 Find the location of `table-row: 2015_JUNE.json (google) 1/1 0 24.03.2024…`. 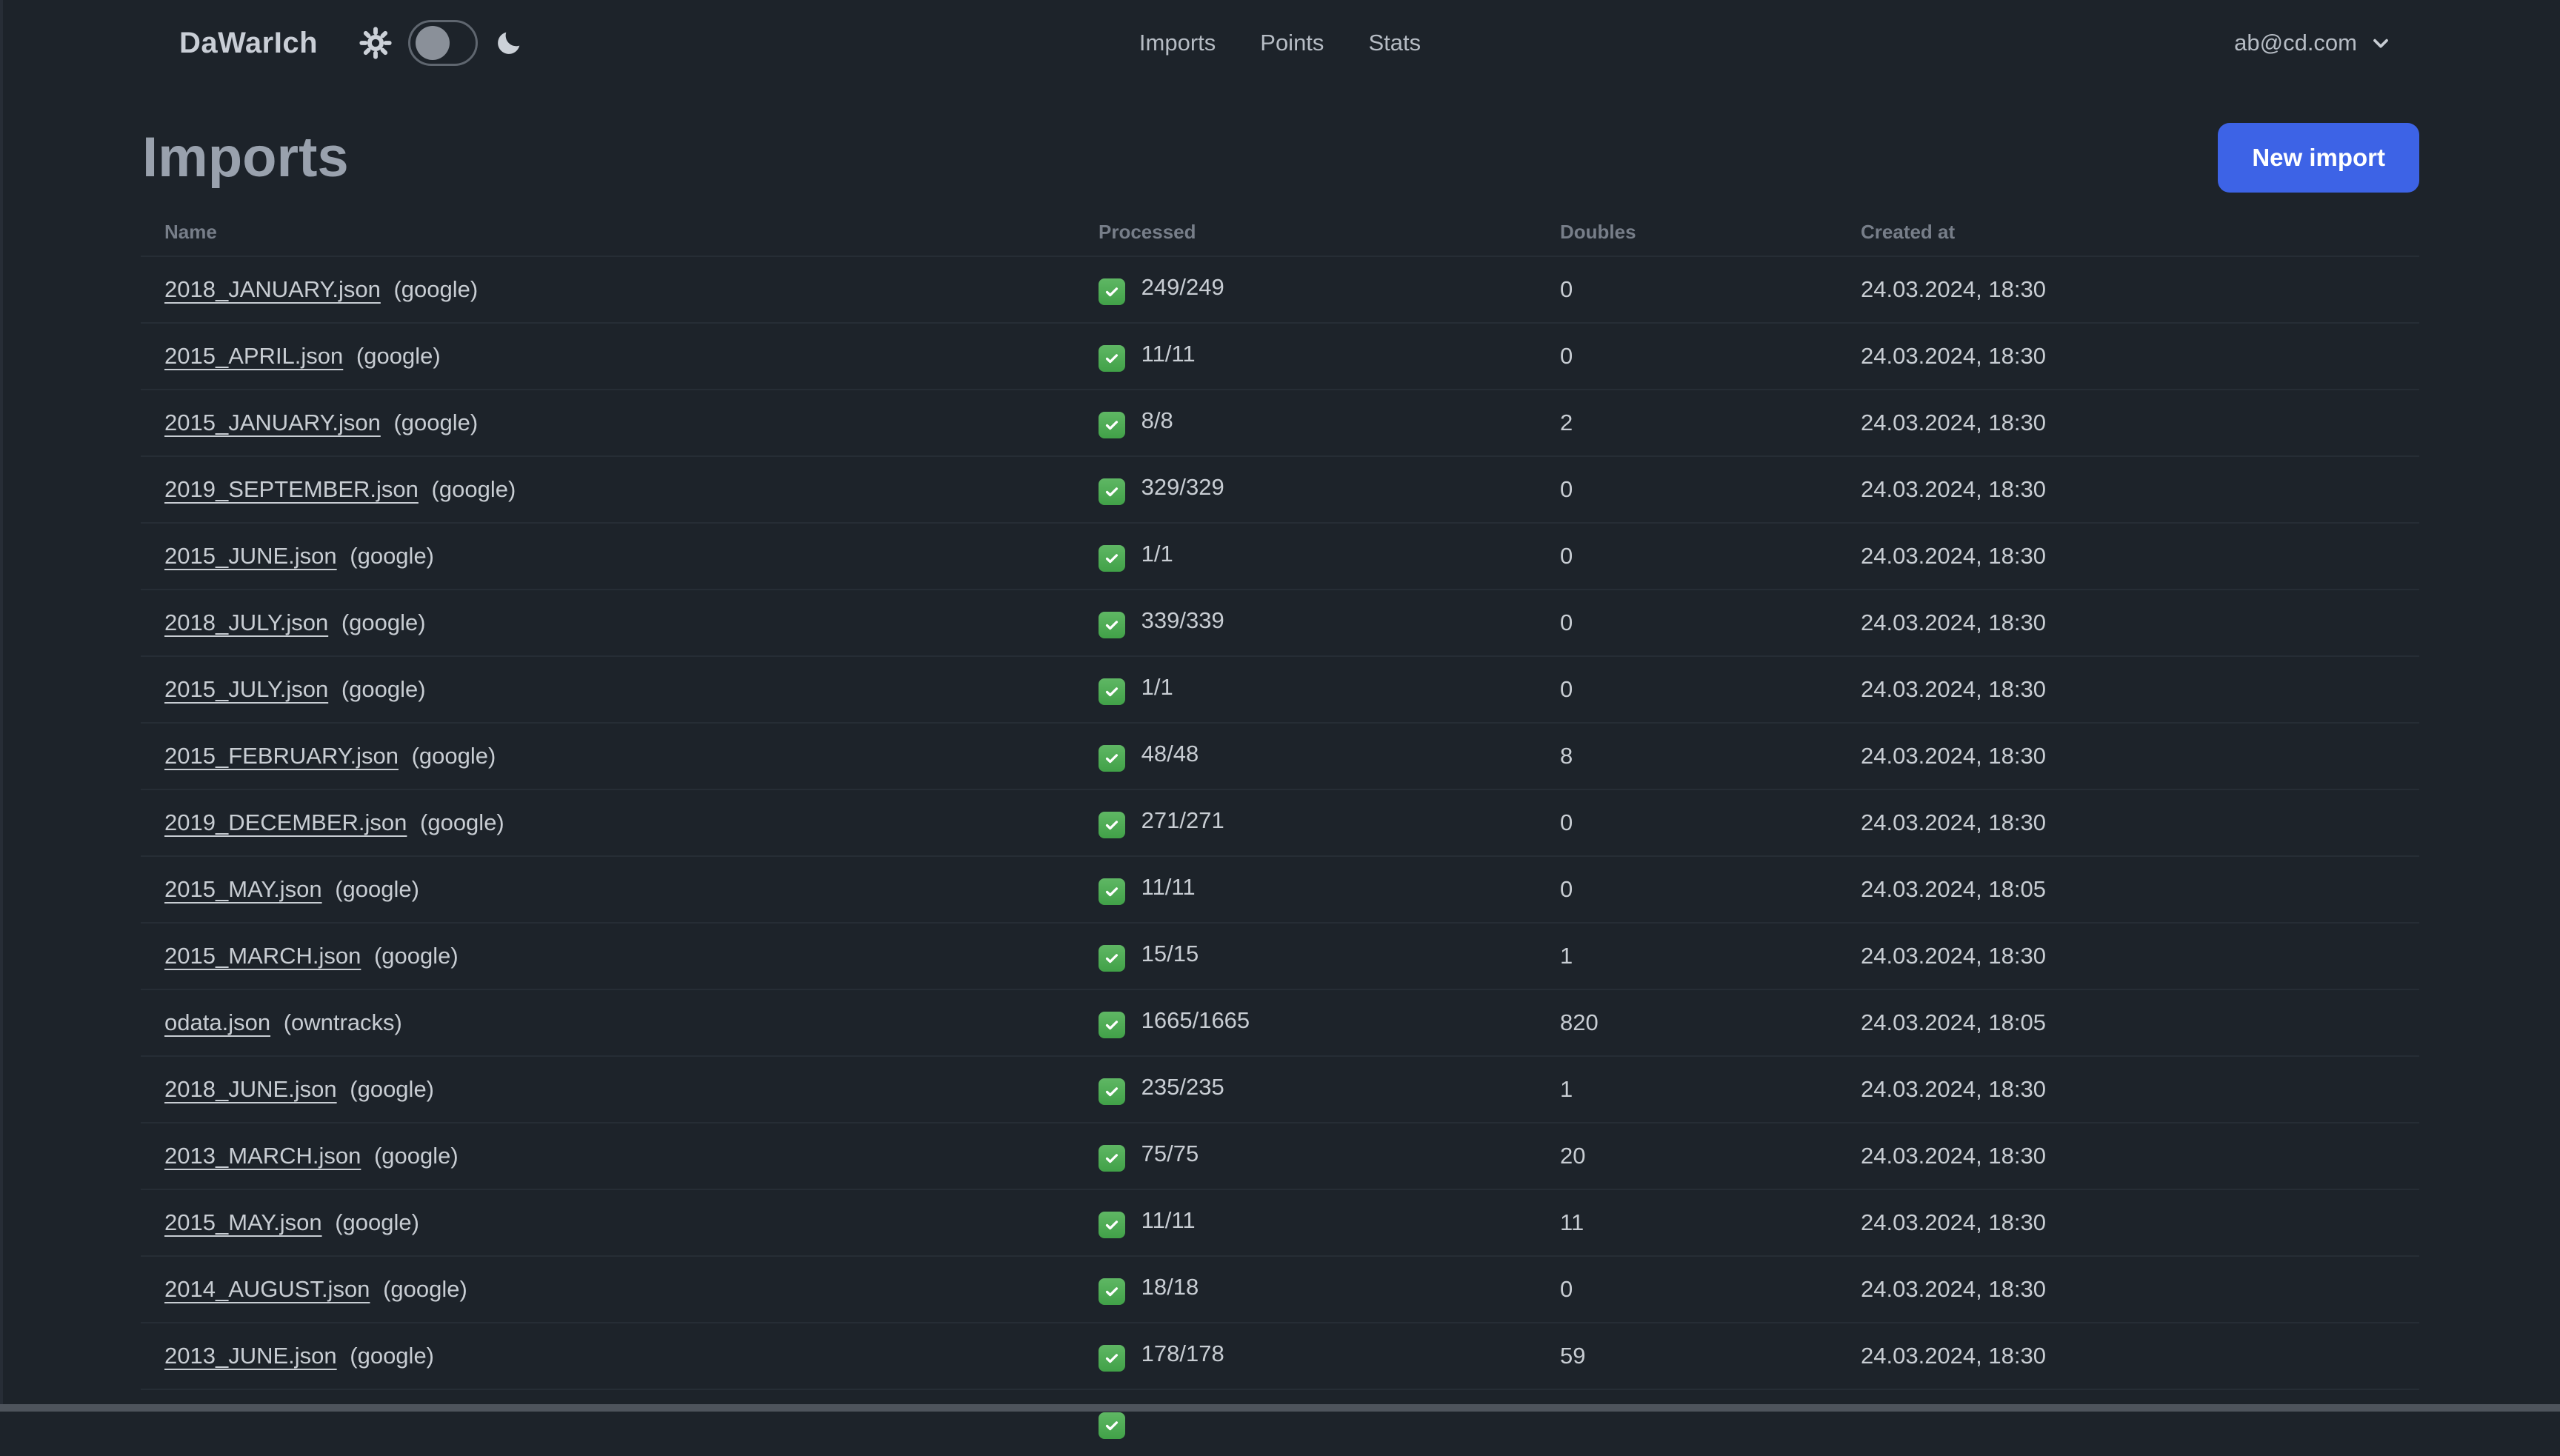

table-row: 2015_JUNE.json (google) 1/1 0 24.03.2024… is located at coordinates (1280, 556).